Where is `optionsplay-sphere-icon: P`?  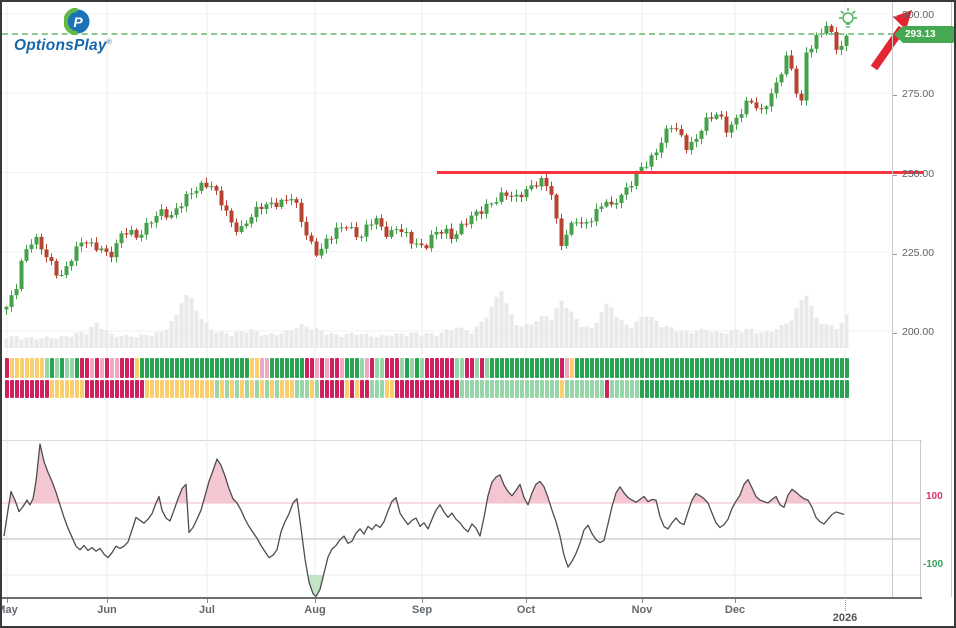 optionsplay-sphere-icon: P is located at coordinates (77, 21).